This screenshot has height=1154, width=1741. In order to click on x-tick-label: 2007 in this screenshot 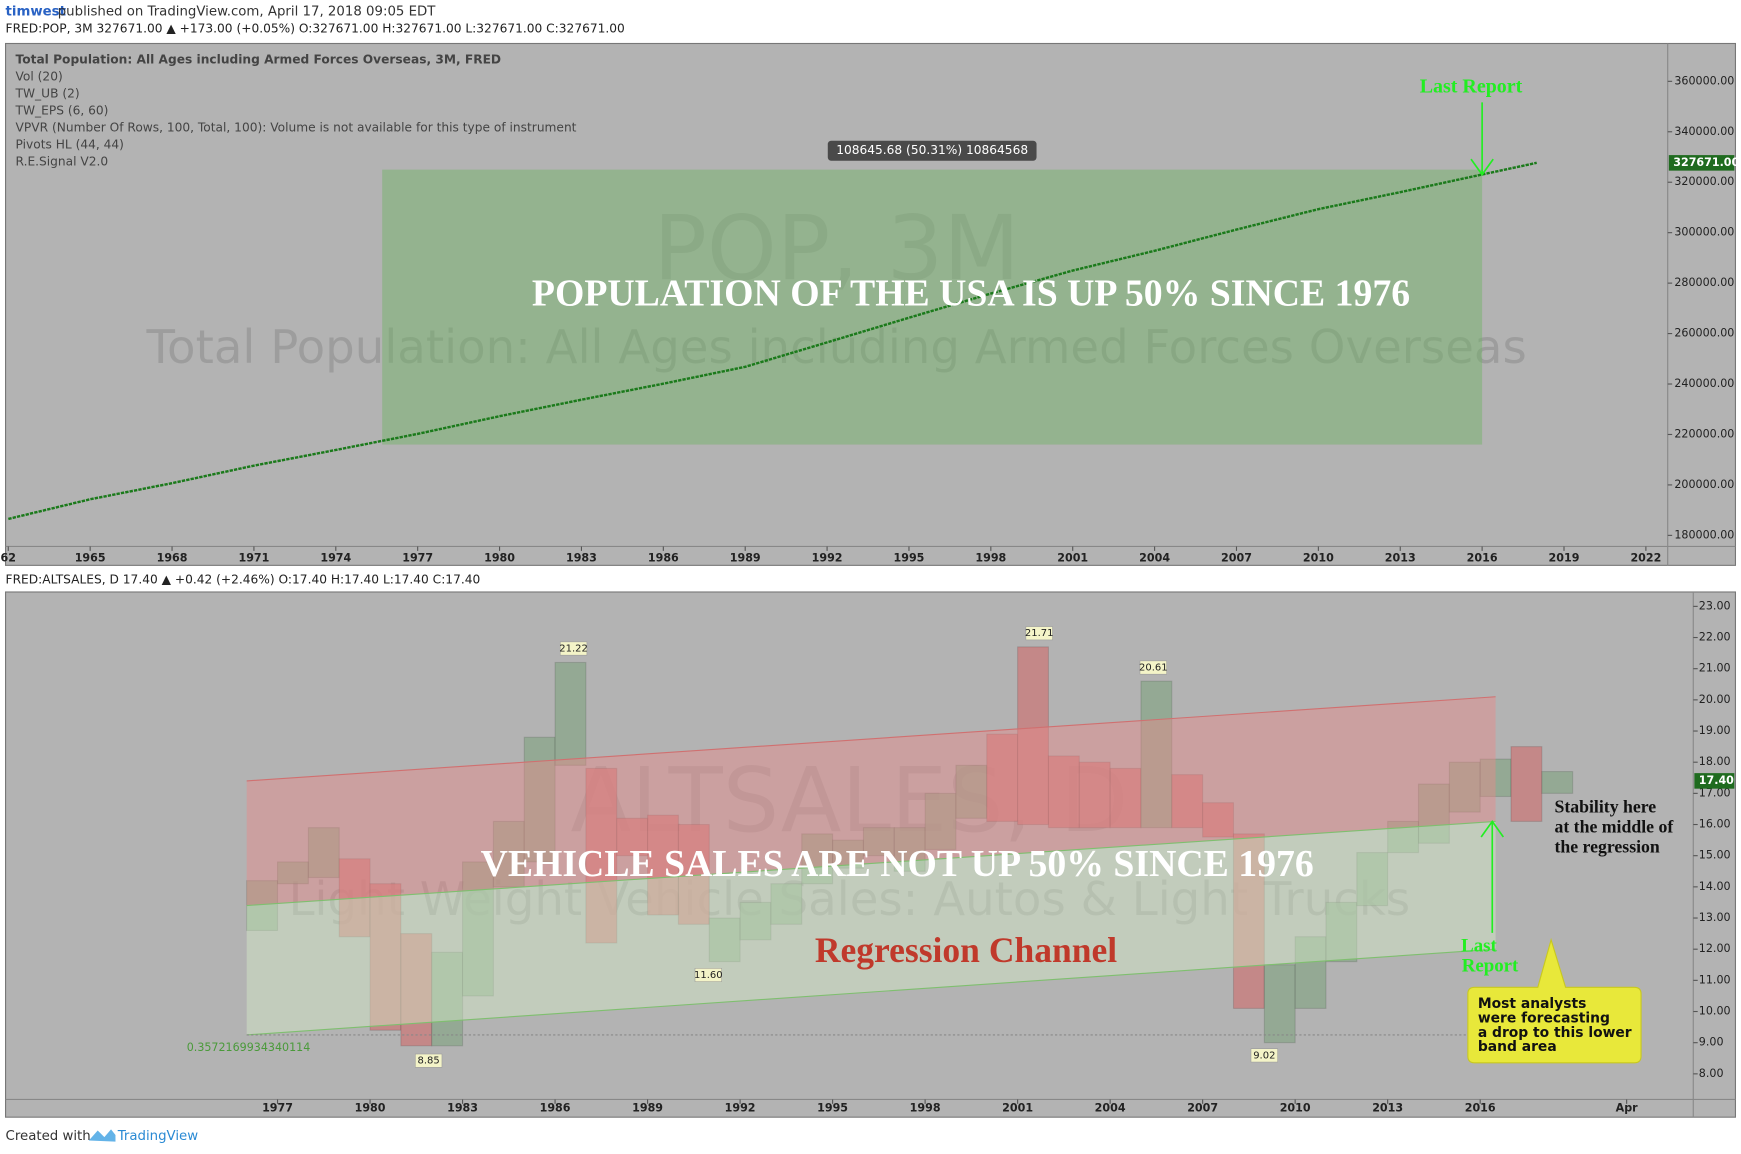, I will do `click(1236, 558)`.